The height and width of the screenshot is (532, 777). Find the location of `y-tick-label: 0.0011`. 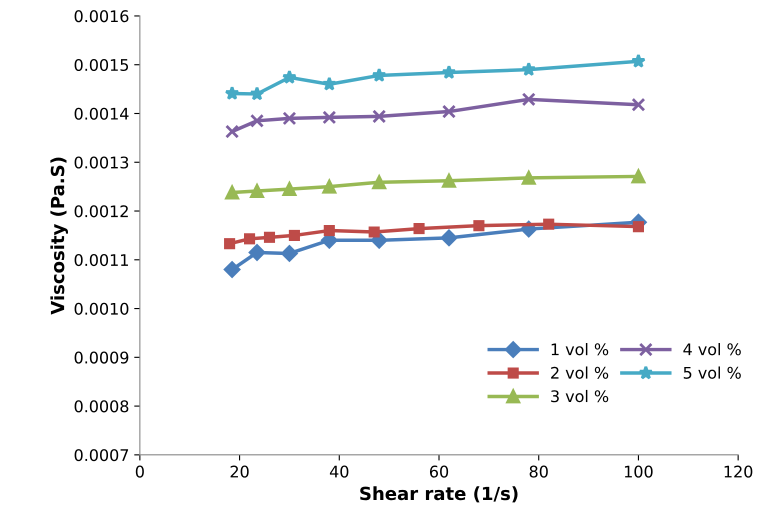

y-tick-label: 0.0011 is located at coordinates (101, 260).